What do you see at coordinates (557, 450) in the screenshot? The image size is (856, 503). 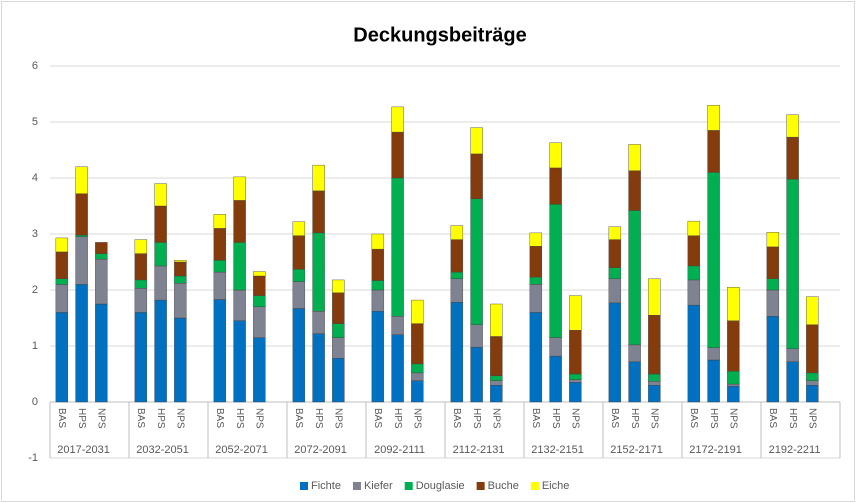 I see `group-label: 2132-2151` at bounding box center [557, 450].